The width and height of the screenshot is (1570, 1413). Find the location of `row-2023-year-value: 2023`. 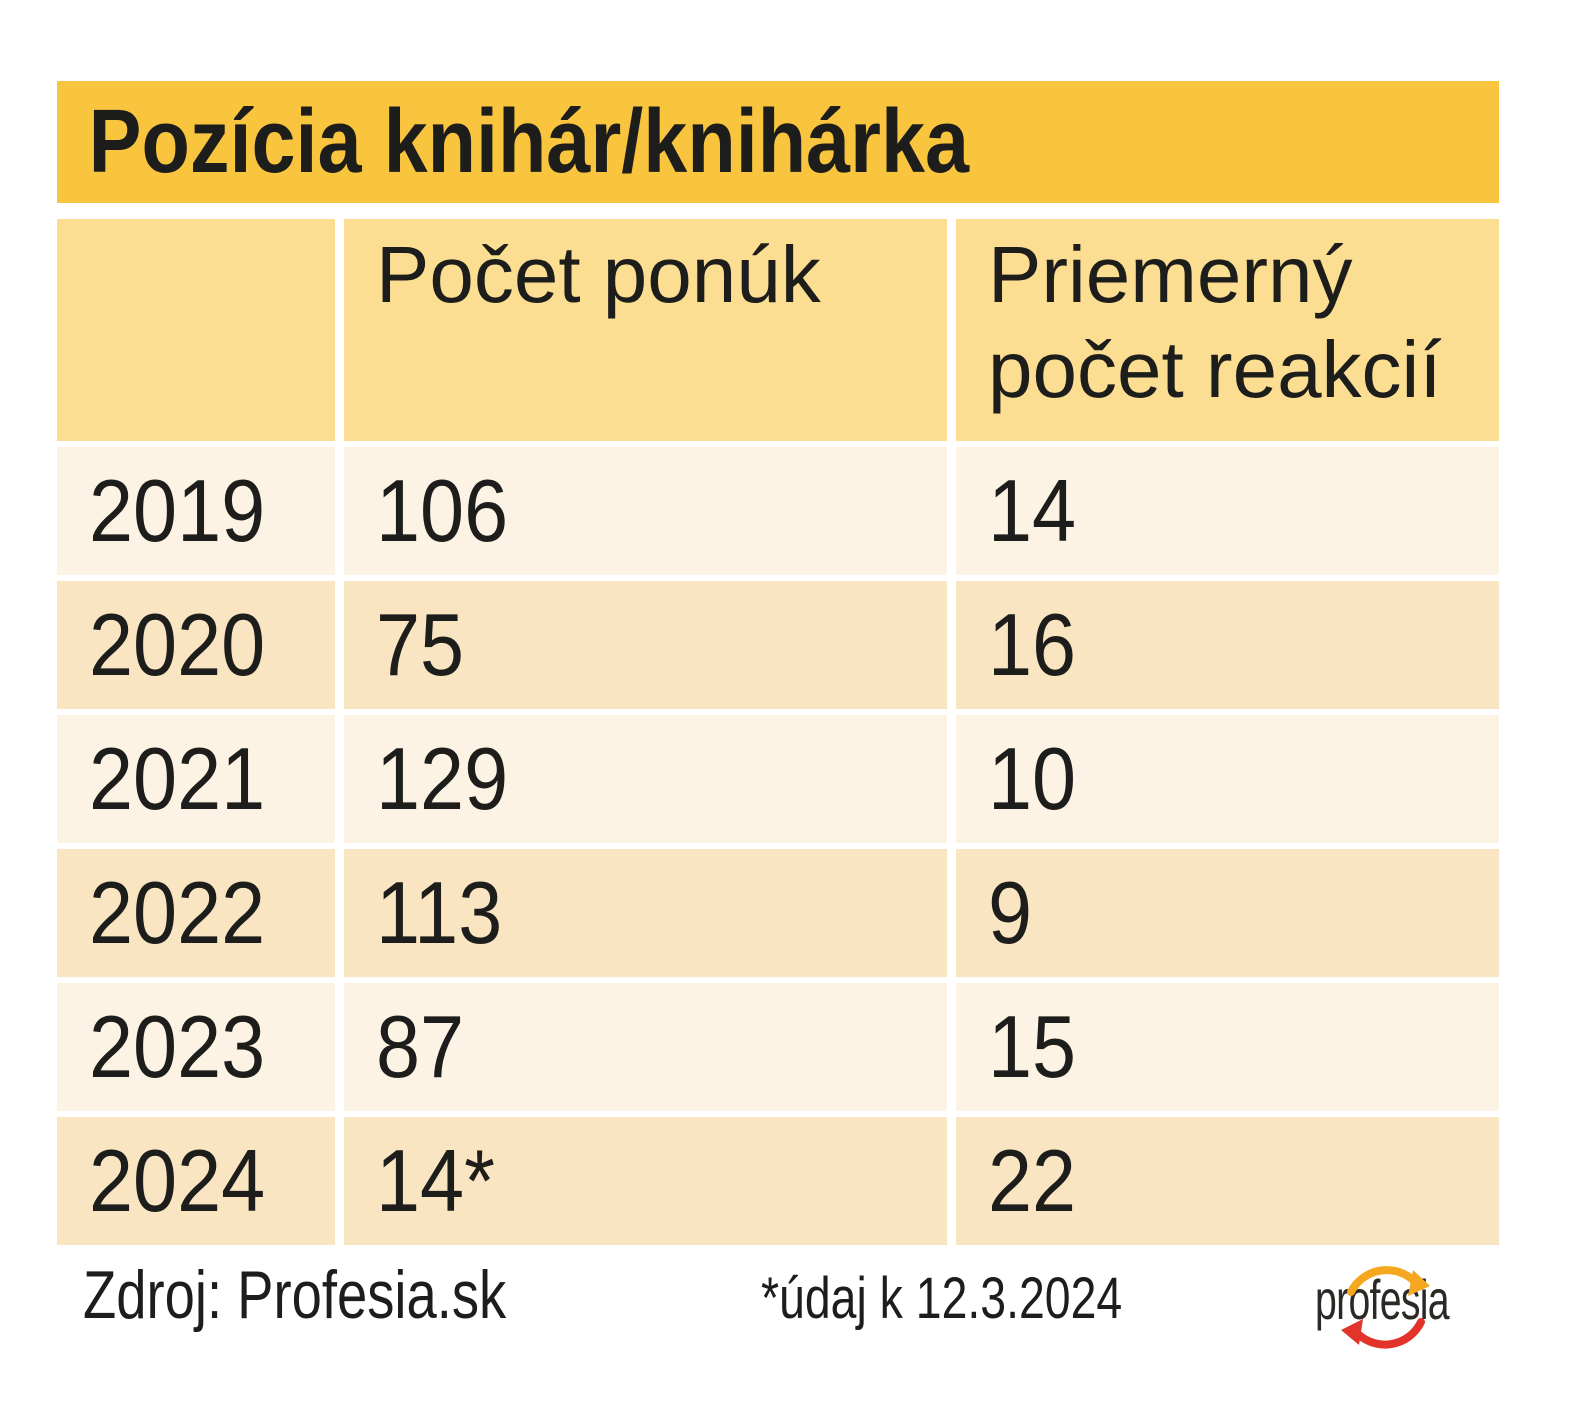

row-2023-year-value: 2023 is located at coordinates (177, 1046).